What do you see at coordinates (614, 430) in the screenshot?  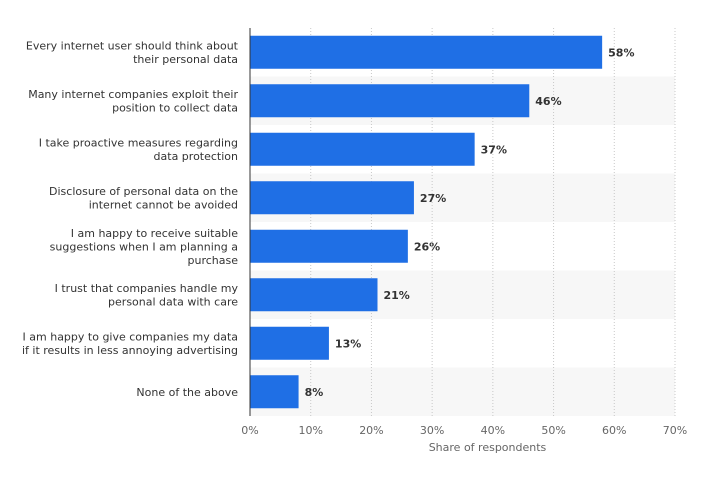 I see `x-tick-label: 60%` at bounding box center [614, 430].